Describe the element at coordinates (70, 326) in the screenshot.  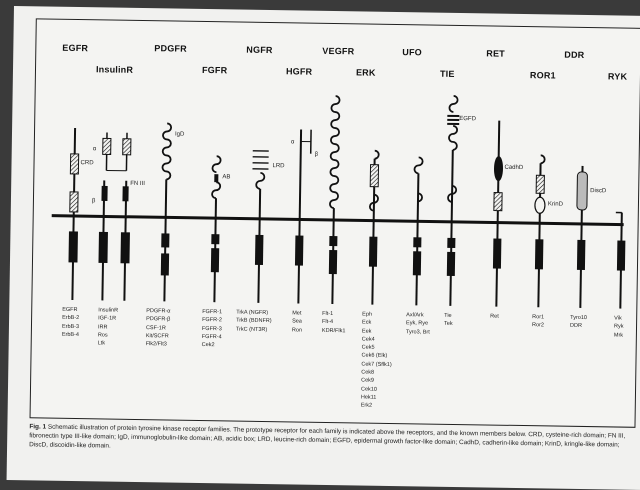
I see `member-item: ErbB-3` at that location.